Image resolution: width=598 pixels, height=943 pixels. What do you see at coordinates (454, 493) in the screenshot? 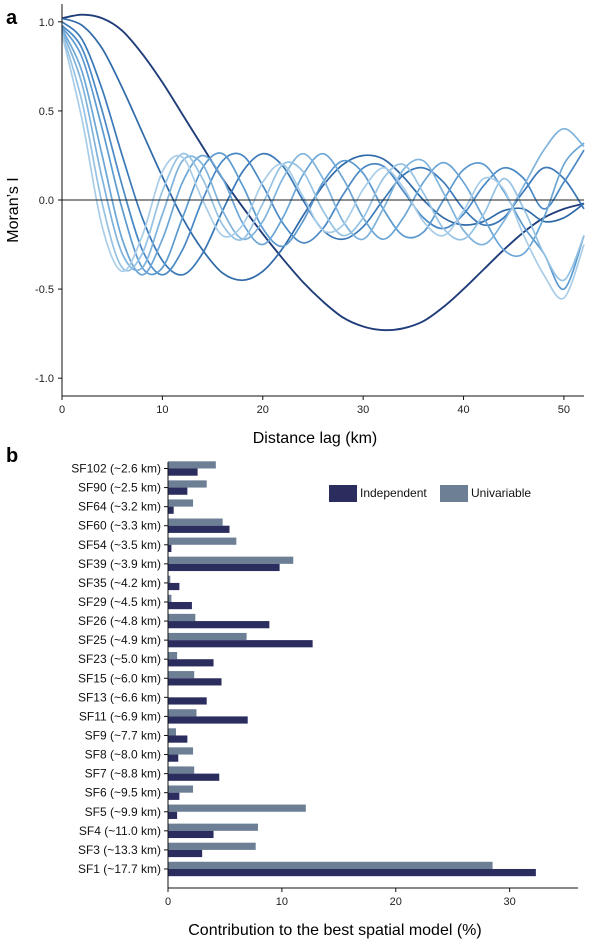
I see `legend-swatch-univariable` at bounding box center [454, 493].